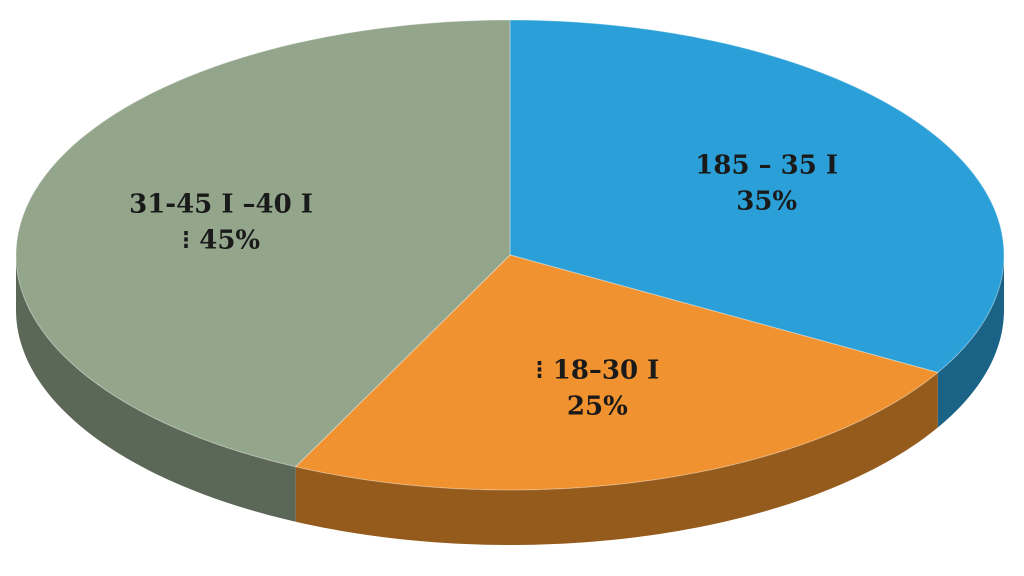 The image size is (1024, 576). Describe the element at coordinates (597, 371) in the screenshot. I see `slice-label: ⁝ 18–30 I` at that location.